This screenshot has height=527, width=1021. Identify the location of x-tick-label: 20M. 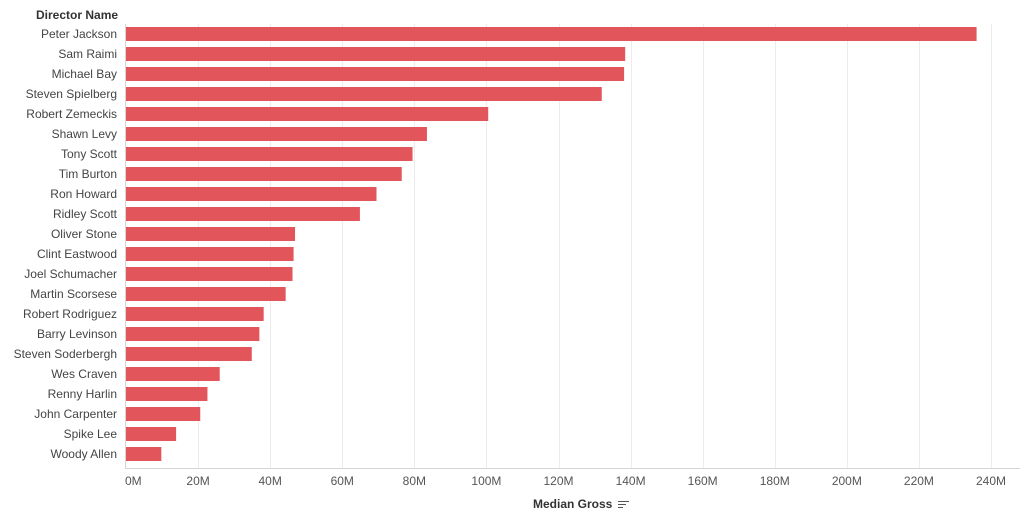
(197, 481).